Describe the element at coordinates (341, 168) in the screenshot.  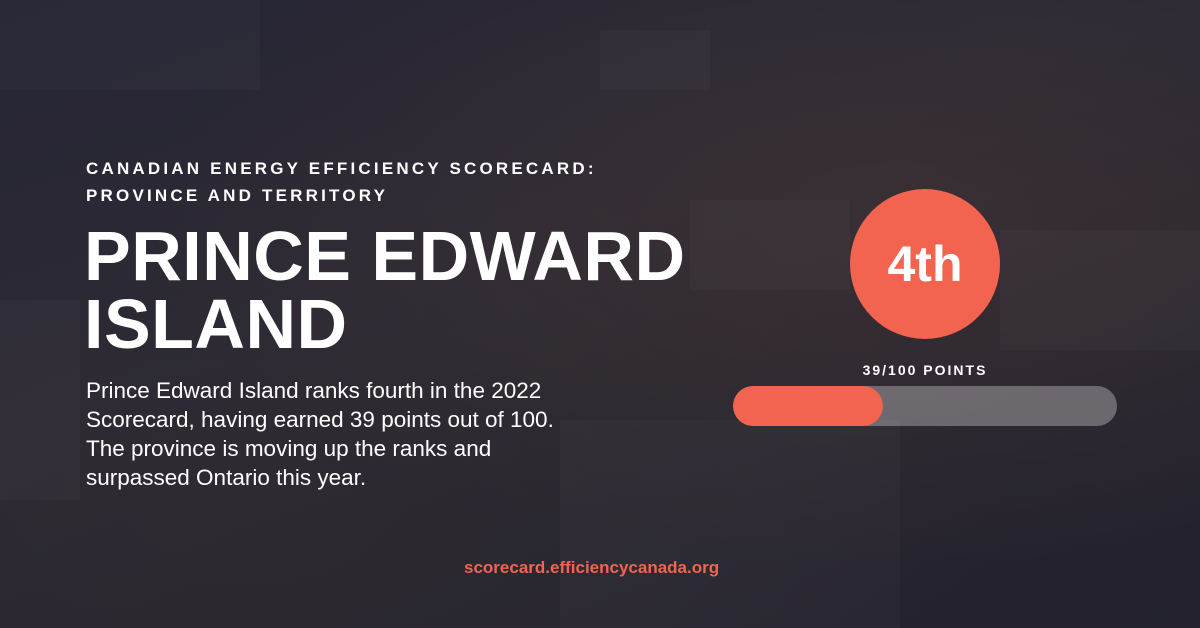
I see `kicker-line-1: CANADIAN ENERGY EFFICIENCY SCORECARD:` at that location.